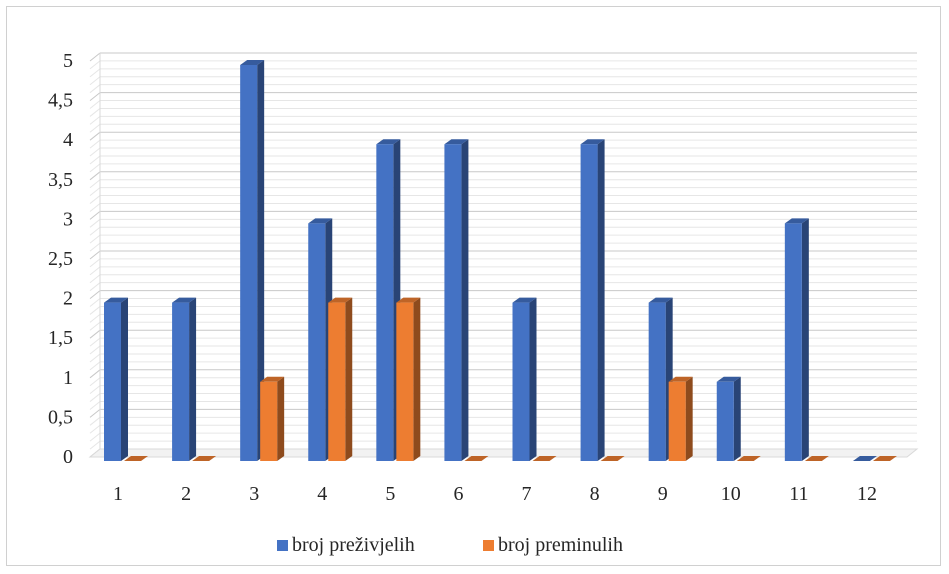 The width and height of the screenshot is (949, 574). What do you see at coordinates (68, 299) in the screenshot?
I see `y-tick-label: 2` at bounding box center [68, 299].